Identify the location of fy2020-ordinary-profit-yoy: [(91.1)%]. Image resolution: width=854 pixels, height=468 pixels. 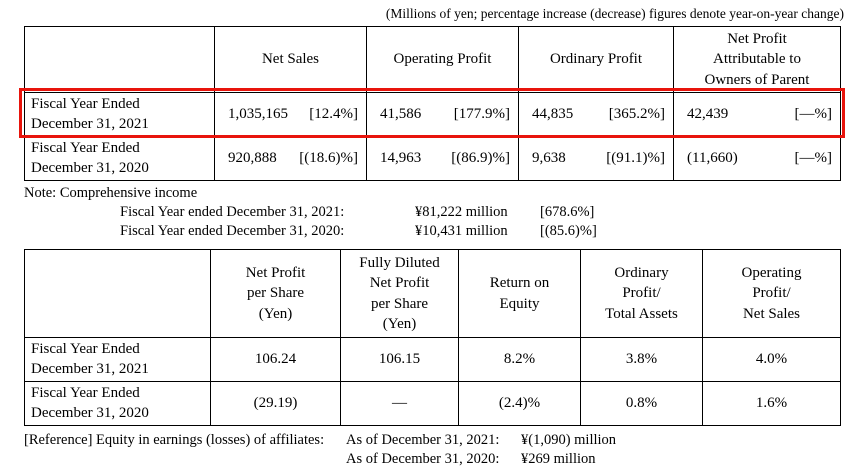
(635, 158).